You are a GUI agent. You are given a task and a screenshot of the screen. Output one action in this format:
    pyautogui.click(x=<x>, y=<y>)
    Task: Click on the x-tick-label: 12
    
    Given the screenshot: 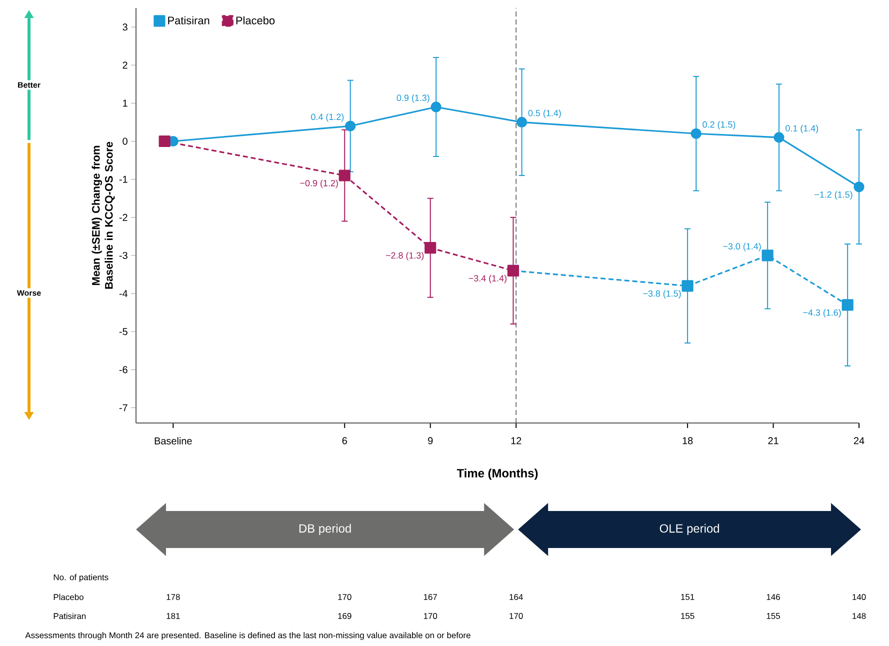 What is the action you would take?
    pyautogui.click(x=516, y=440)
    